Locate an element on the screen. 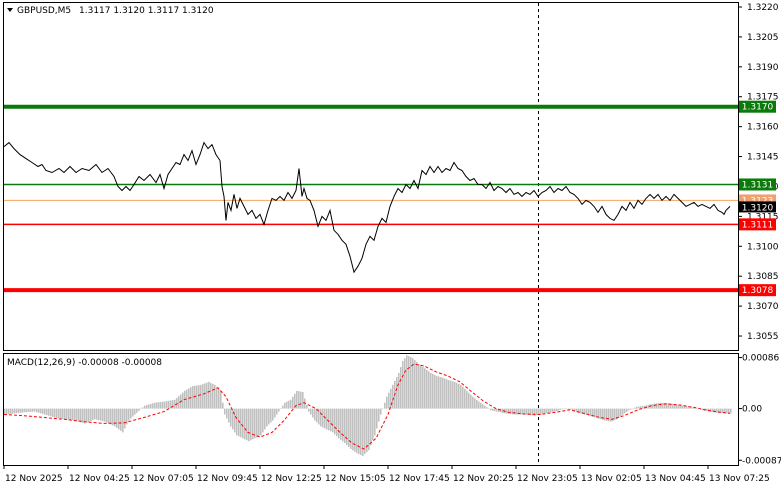 Image resolution: width=781 pixels, height=489 pixels. level-label: 1.3170 is located at coordinates (758, 108).